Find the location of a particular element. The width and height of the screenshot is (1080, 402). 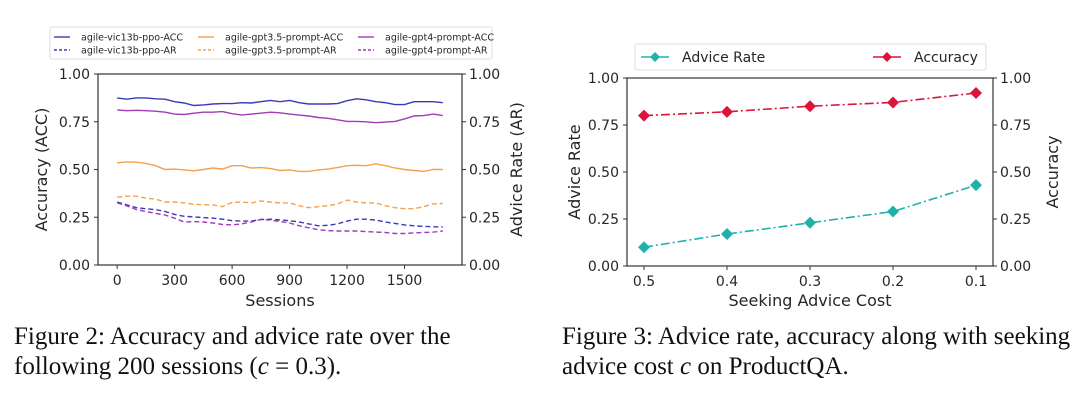

series-line-advice-rate is located at coordinates (810, 216).